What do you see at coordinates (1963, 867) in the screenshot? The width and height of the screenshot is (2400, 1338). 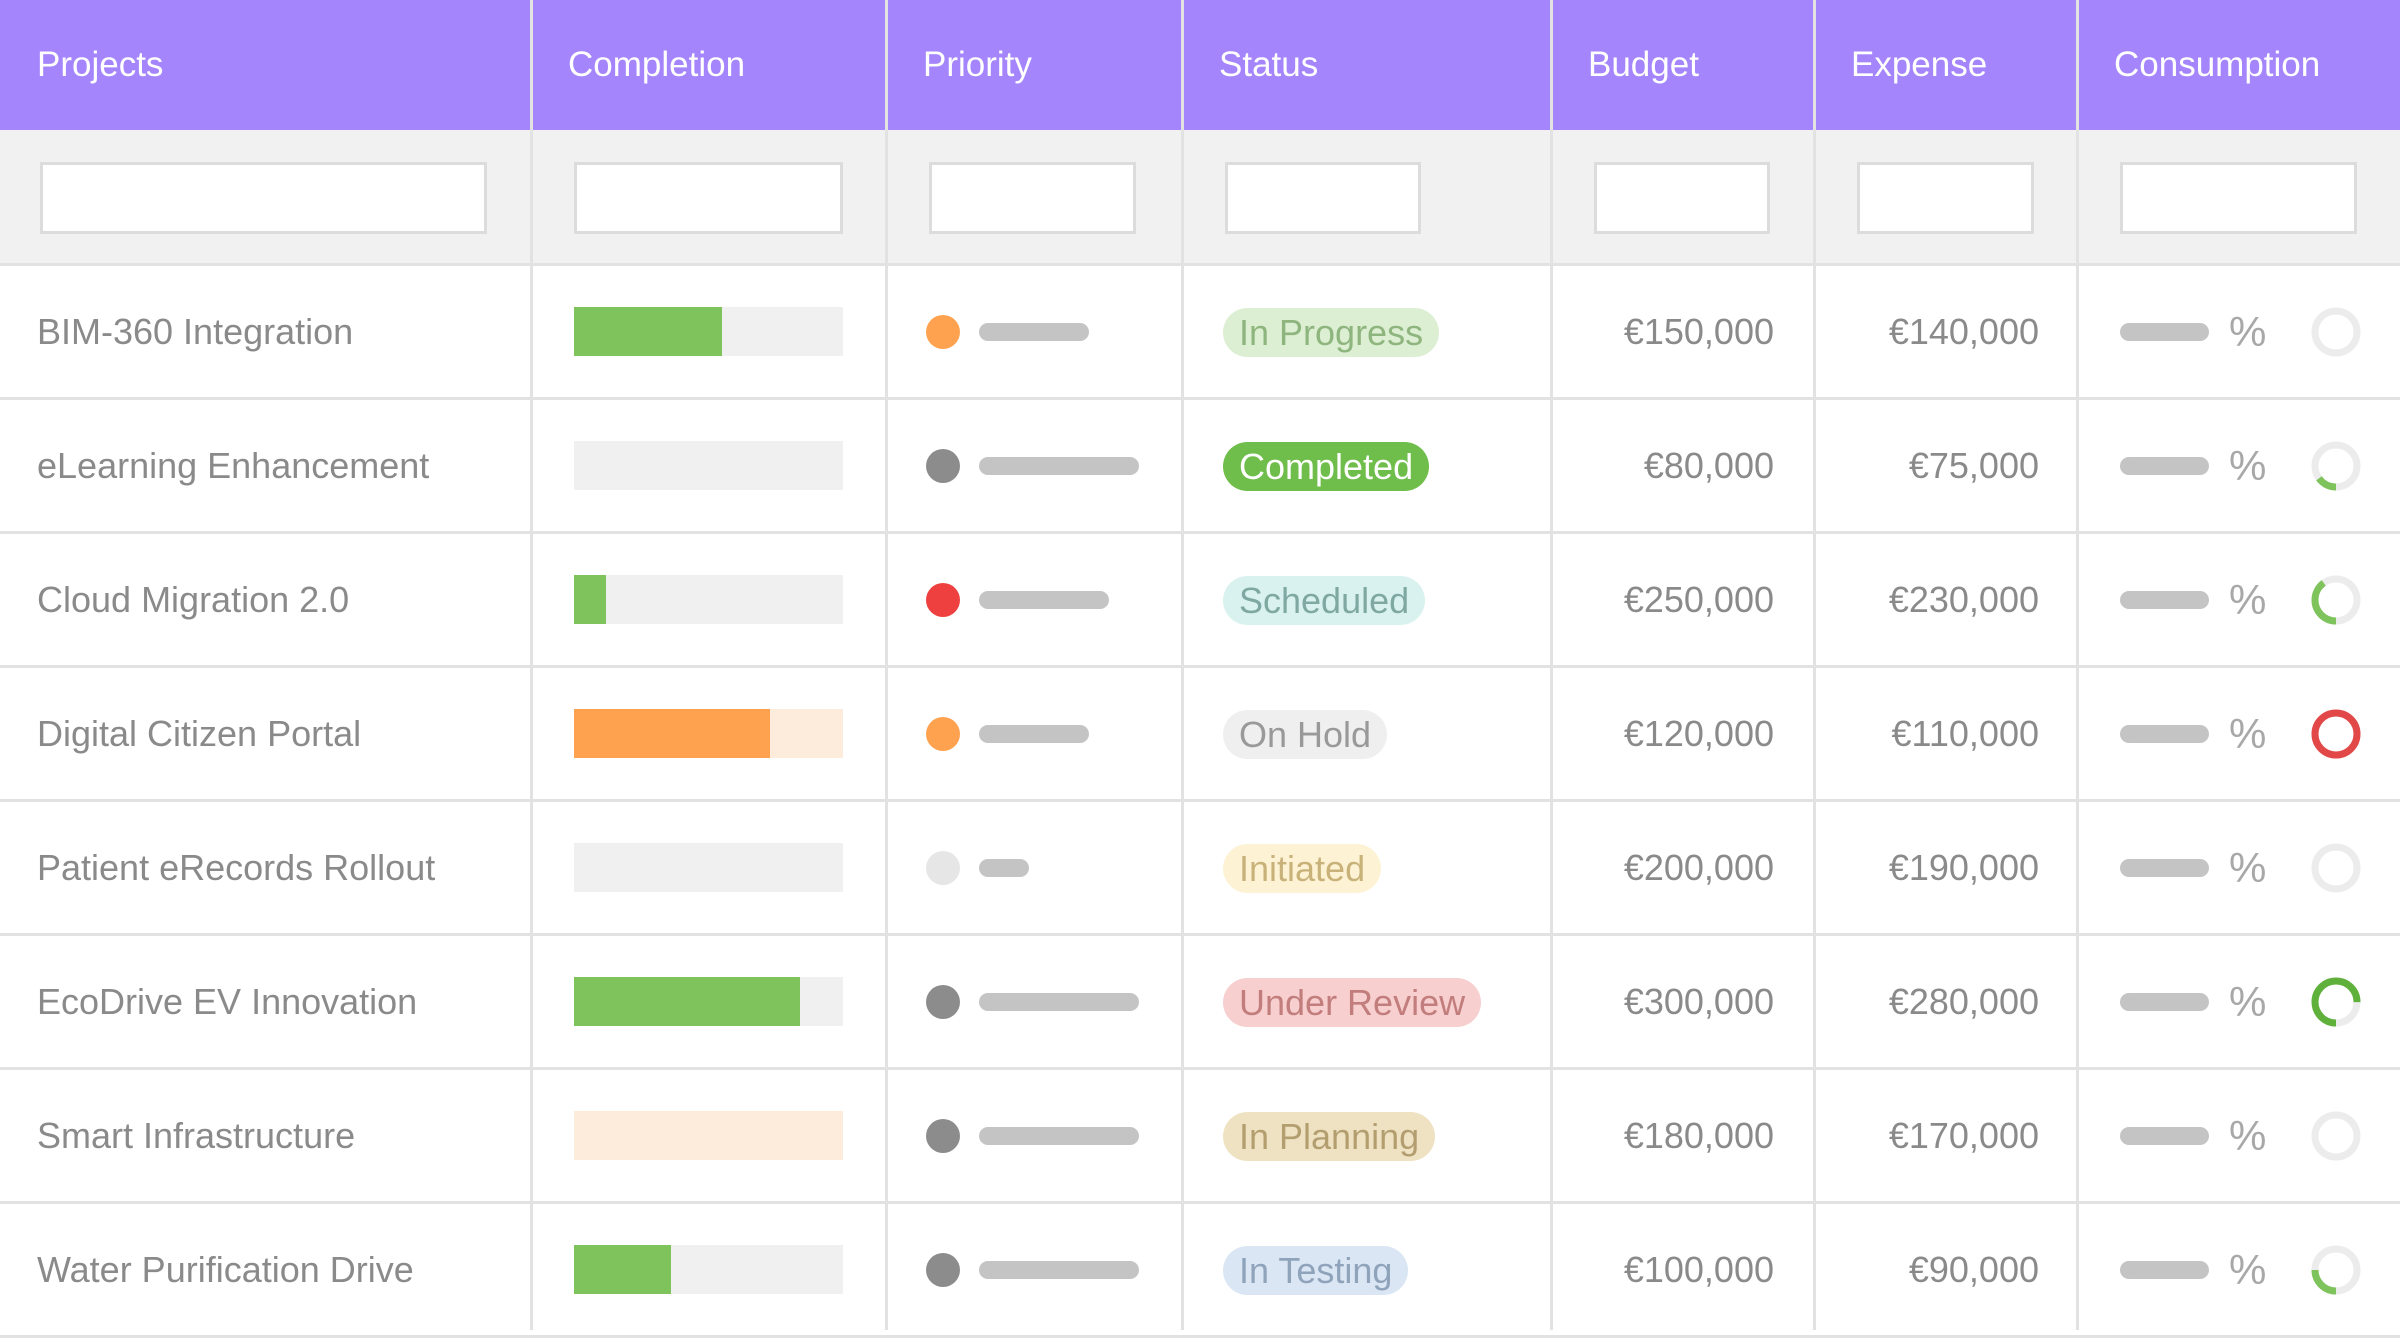 I see `expense: €190,000` at bounding box center [1963, 867].